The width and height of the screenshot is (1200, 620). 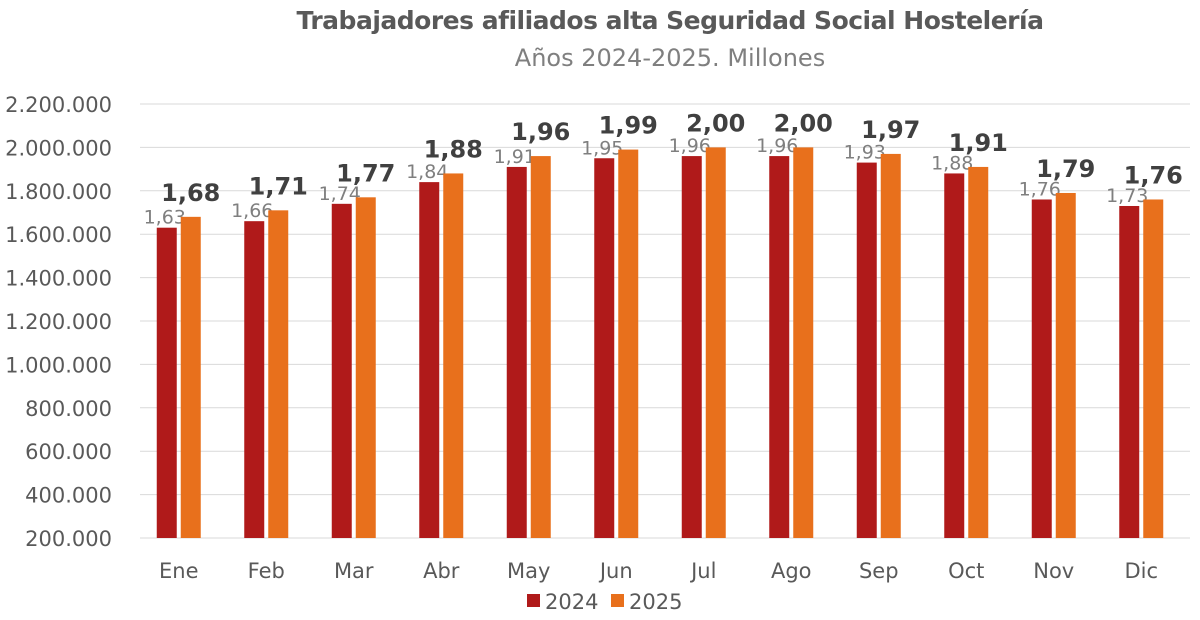 I want to click on data-label-2024: 1,95, so click(x=602, y=148).